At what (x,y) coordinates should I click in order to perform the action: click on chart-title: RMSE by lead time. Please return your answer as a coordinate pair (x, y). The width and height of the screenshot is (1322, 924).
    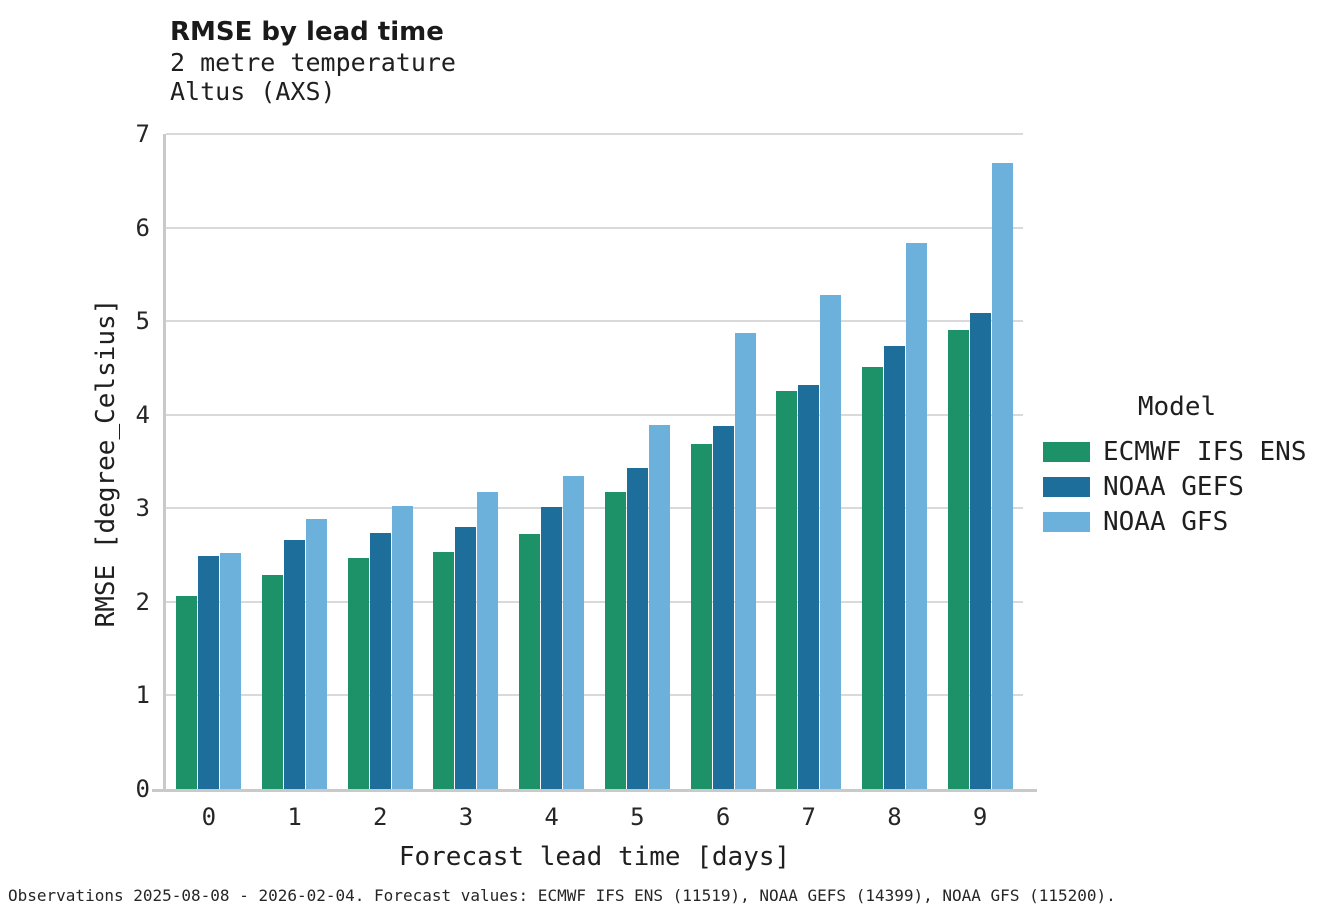
    Looking at the image, I should click on (307, 32).